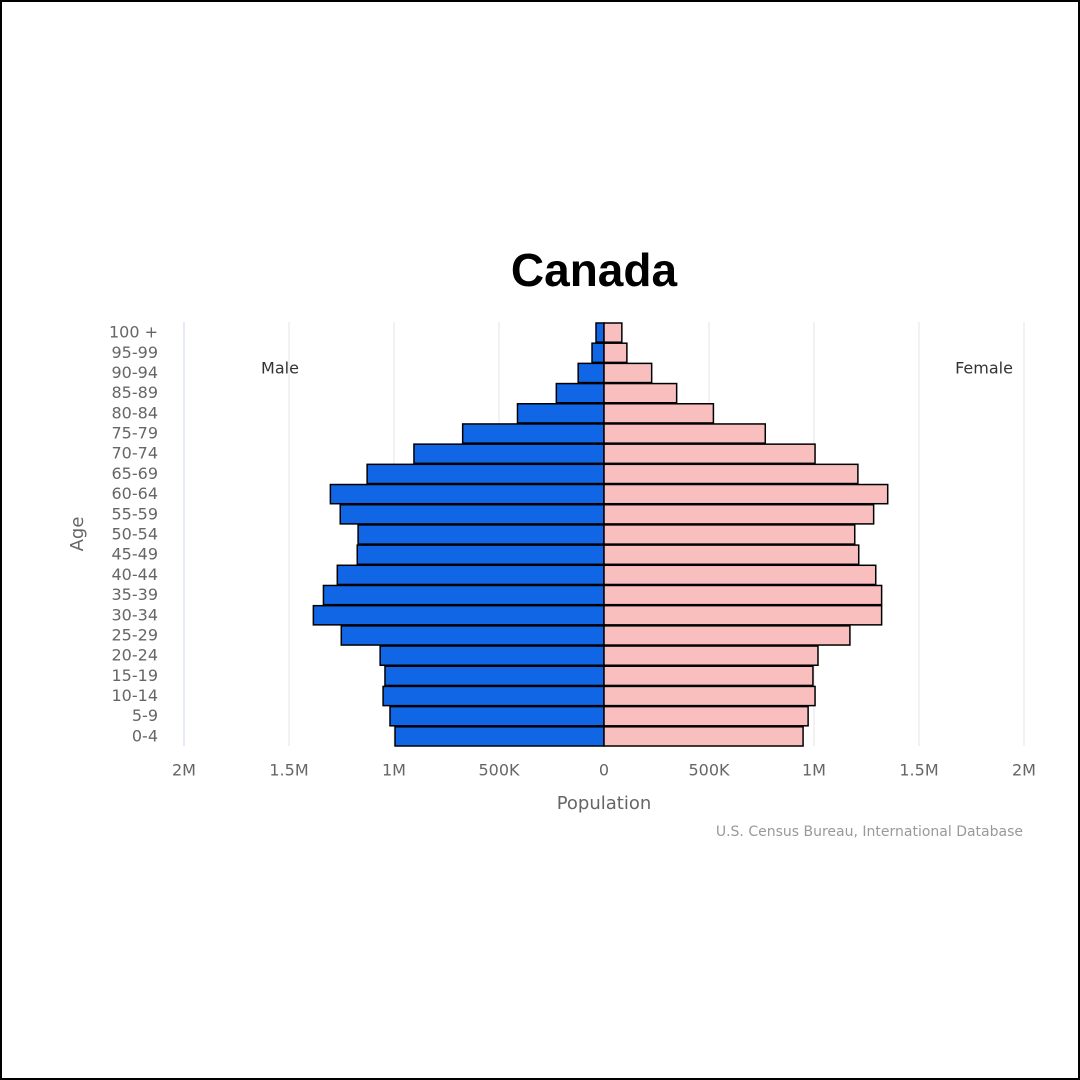 This screenshot has height=1080, width=1080. Describe the element at coordinates (984, 368) in the screenshot. I see `right-label: Female` at that location.